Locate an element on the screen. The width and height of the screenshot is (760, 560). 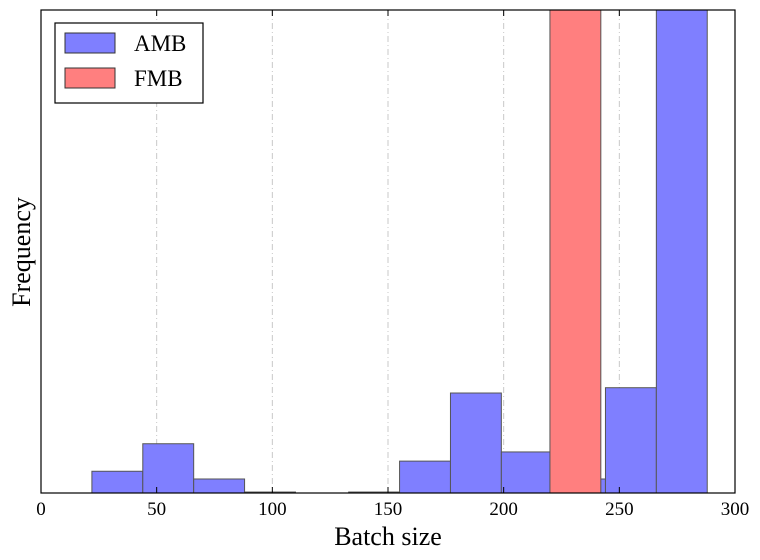
legend-label-fmb: FMB is located at coordinates (158, 78).